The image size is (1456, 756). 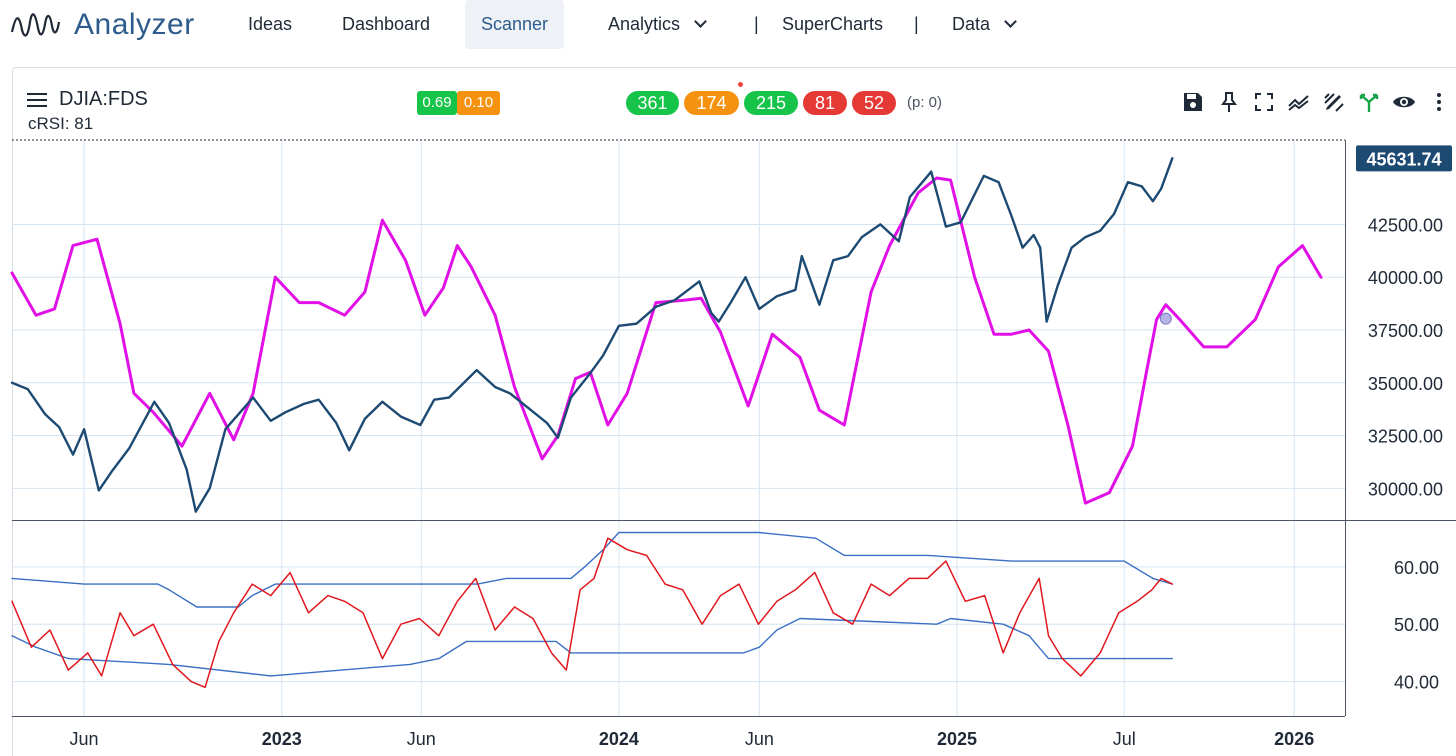 I want to click on nav-data: Data, so click(x=984, y=24).